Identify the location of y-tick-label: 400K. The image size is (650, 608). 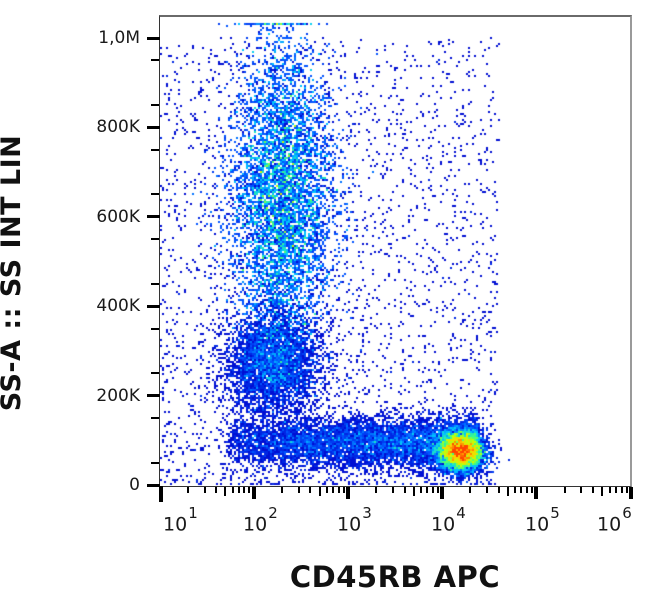
(118, 306).